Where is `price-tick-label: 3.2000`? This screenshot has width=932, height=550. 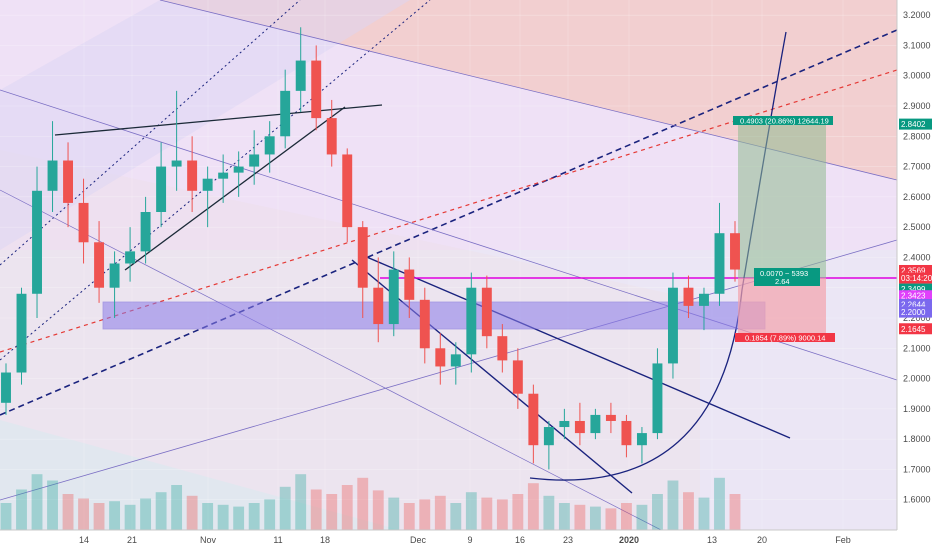
price-tick-label: 3.2000 is located at coordinates (917, 15).